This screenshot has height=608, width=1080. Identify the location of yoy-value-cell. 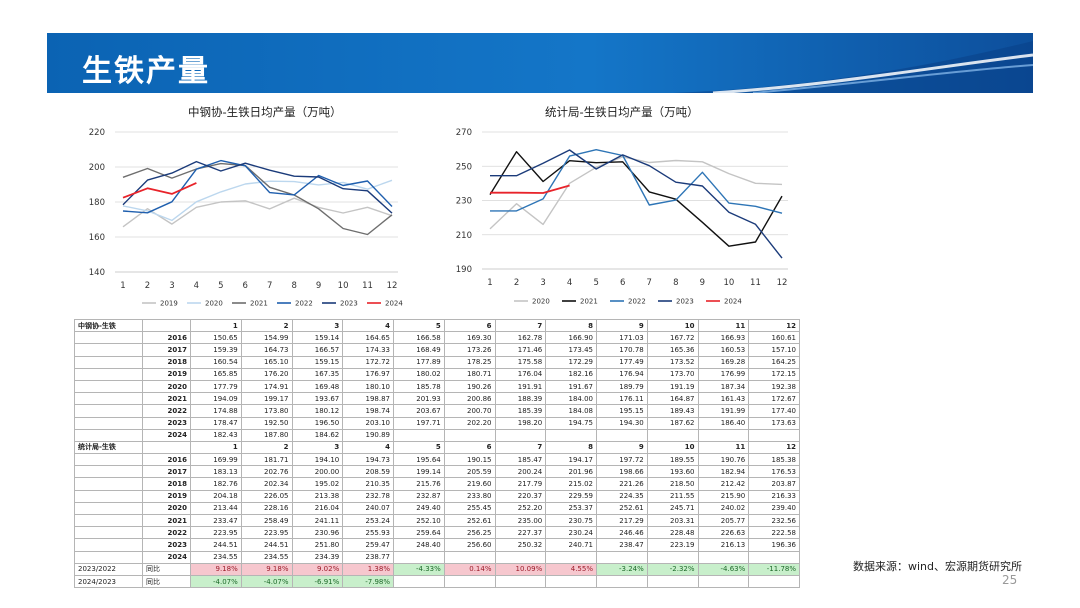
(672, 581).